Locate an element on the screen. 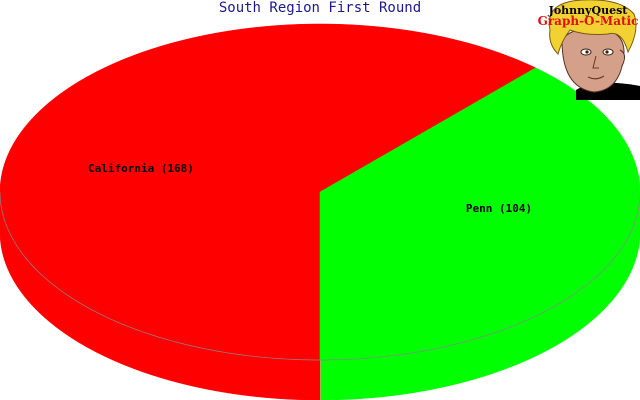 Image resolution: width=640 pixels, height=400 pixels. logo-line2: Graph-O-Matic is located at coordinates (588, 21).